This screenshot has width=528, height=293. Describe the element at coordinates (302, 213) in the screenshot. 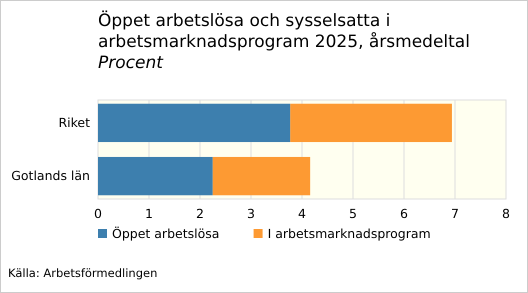

I see `x-tick-label: 4` at that location.